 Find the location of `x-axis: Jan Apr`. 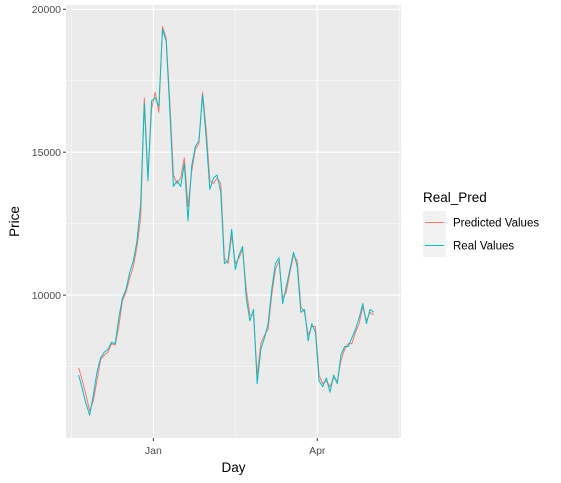

x-axis: Jan Apr is located at coordinates (235, 447).